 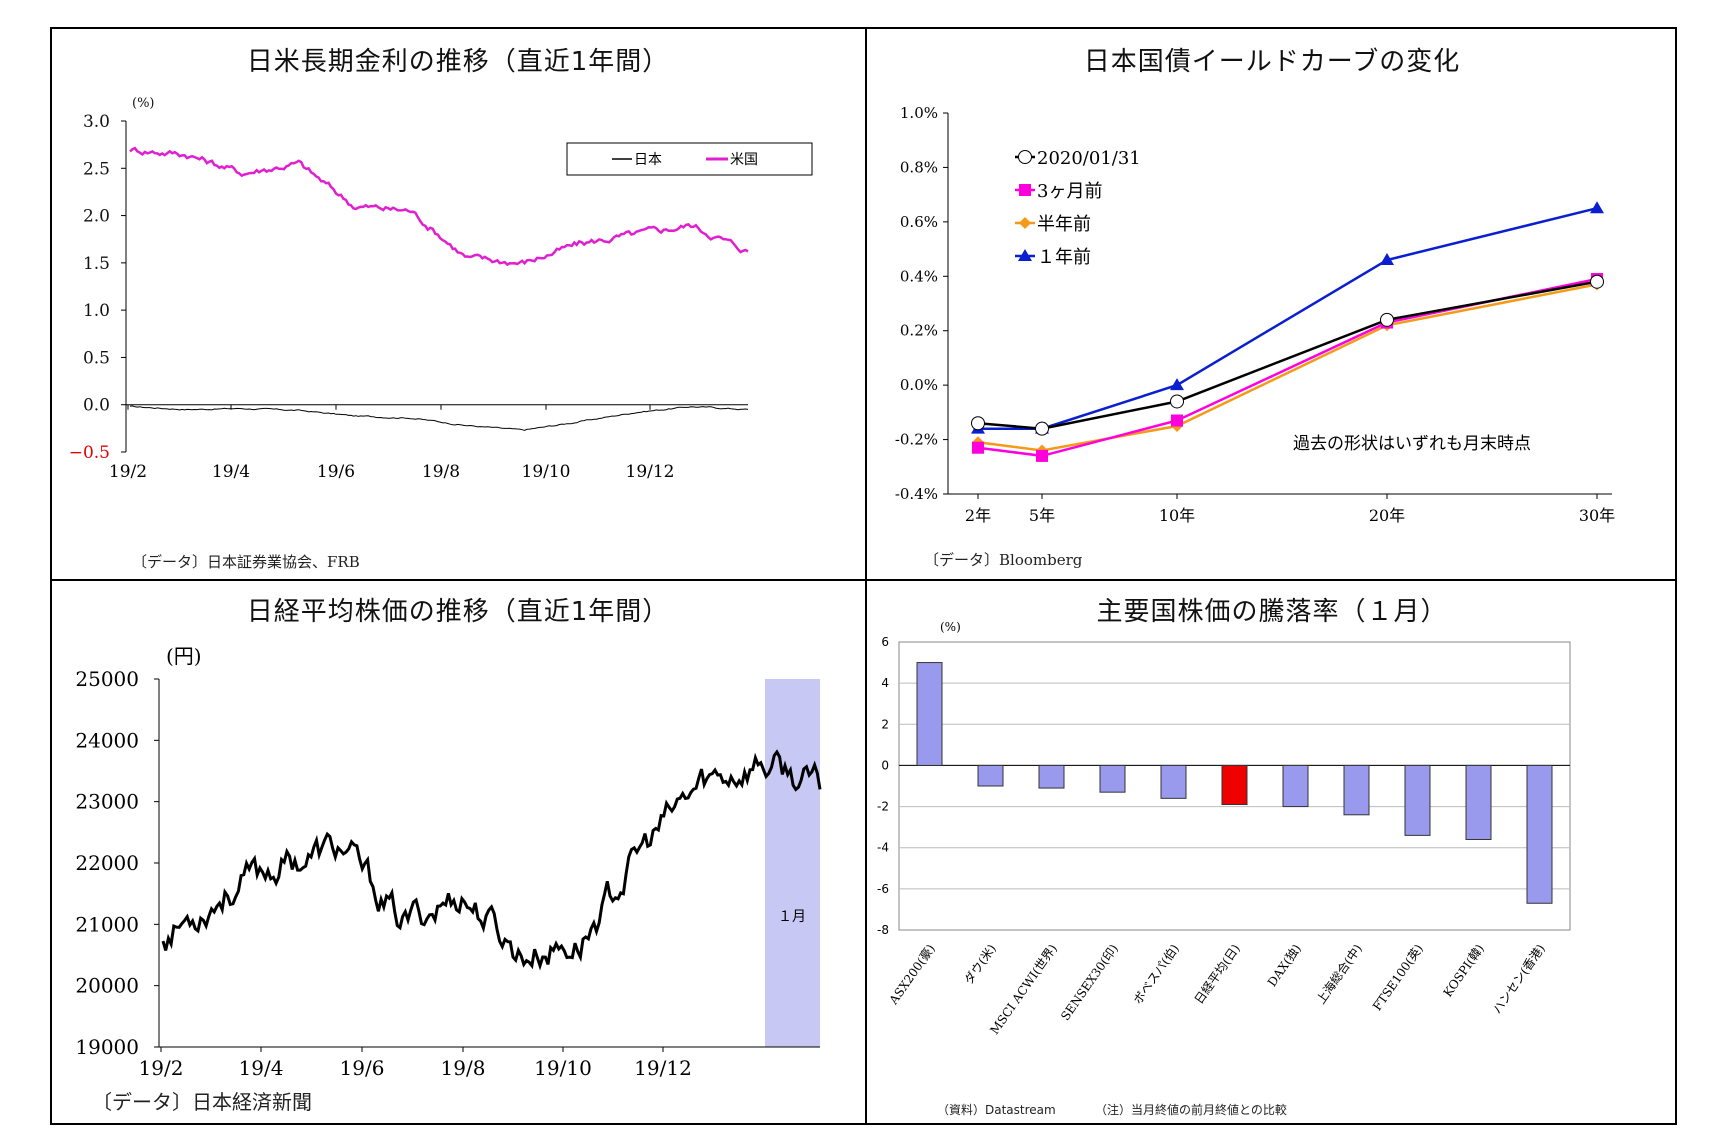 I want to click on x-tick-label: SENSEX30(印), so click(x=1089, y=982).